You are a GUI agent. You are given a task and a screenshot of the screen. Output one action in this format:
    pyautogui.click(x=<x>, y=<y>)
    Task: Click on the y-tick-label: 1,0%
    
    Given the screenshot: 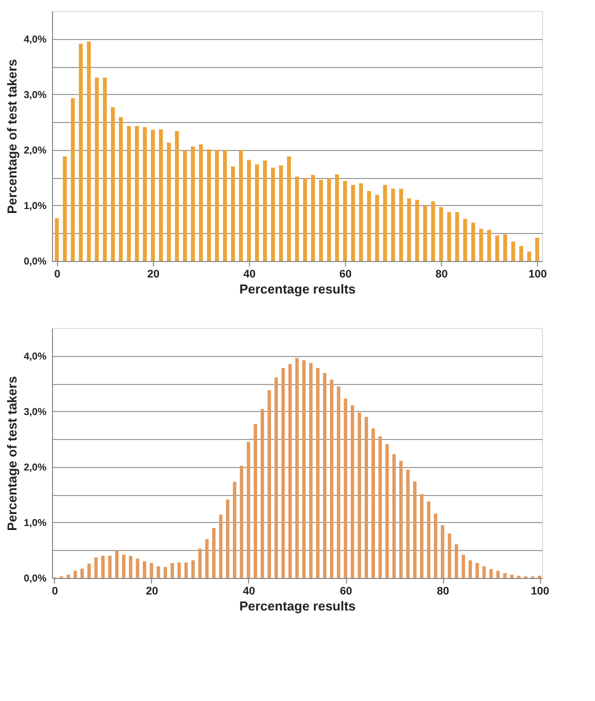 What is the action you would take?
    pyautogui.click(x=35, y=206)
    